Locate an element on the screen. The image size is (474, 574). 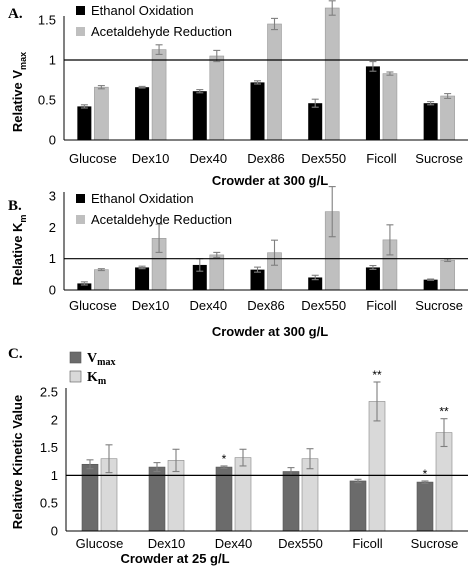
panel-c-category-labels: Glucose Dex10 Dex40 Dex550 Ficoll Sucrose is located at coordinates (267, 543).